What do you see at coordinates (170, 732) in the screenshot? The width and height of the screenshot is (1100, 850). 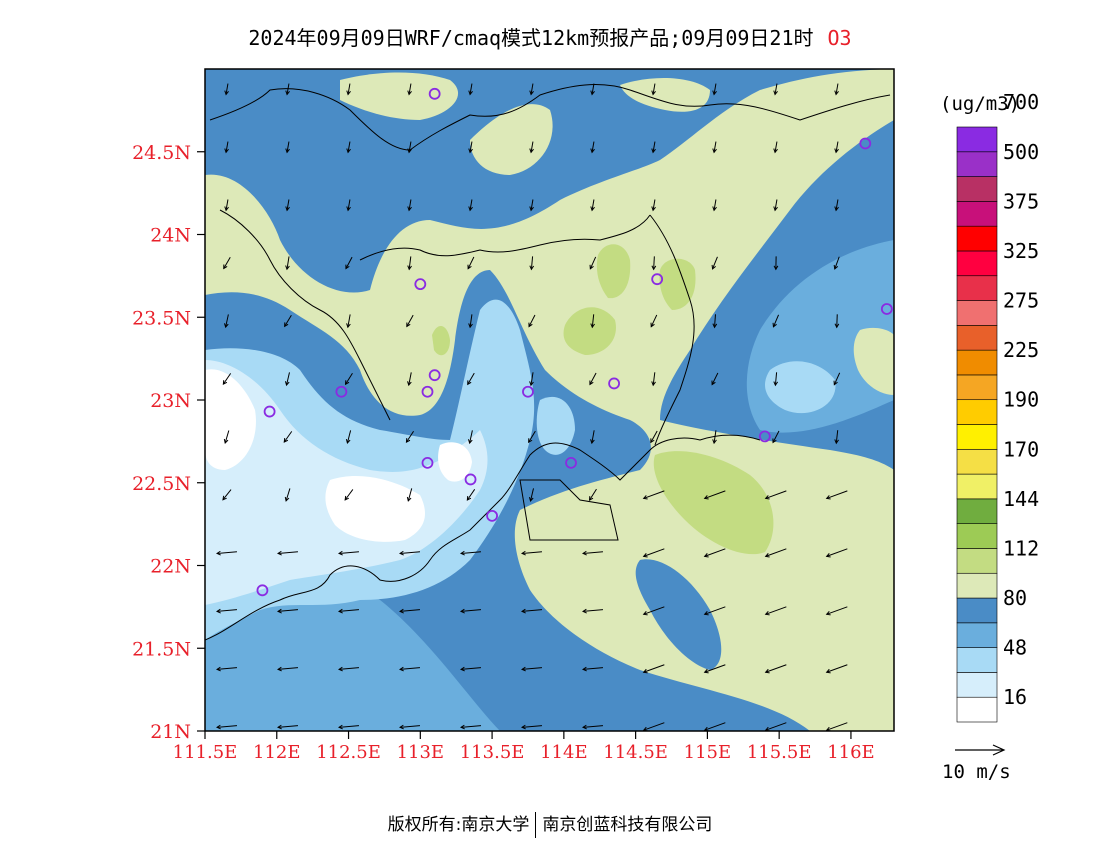 I see `y-tick-label: 21N` at bounding box center [170, 732].